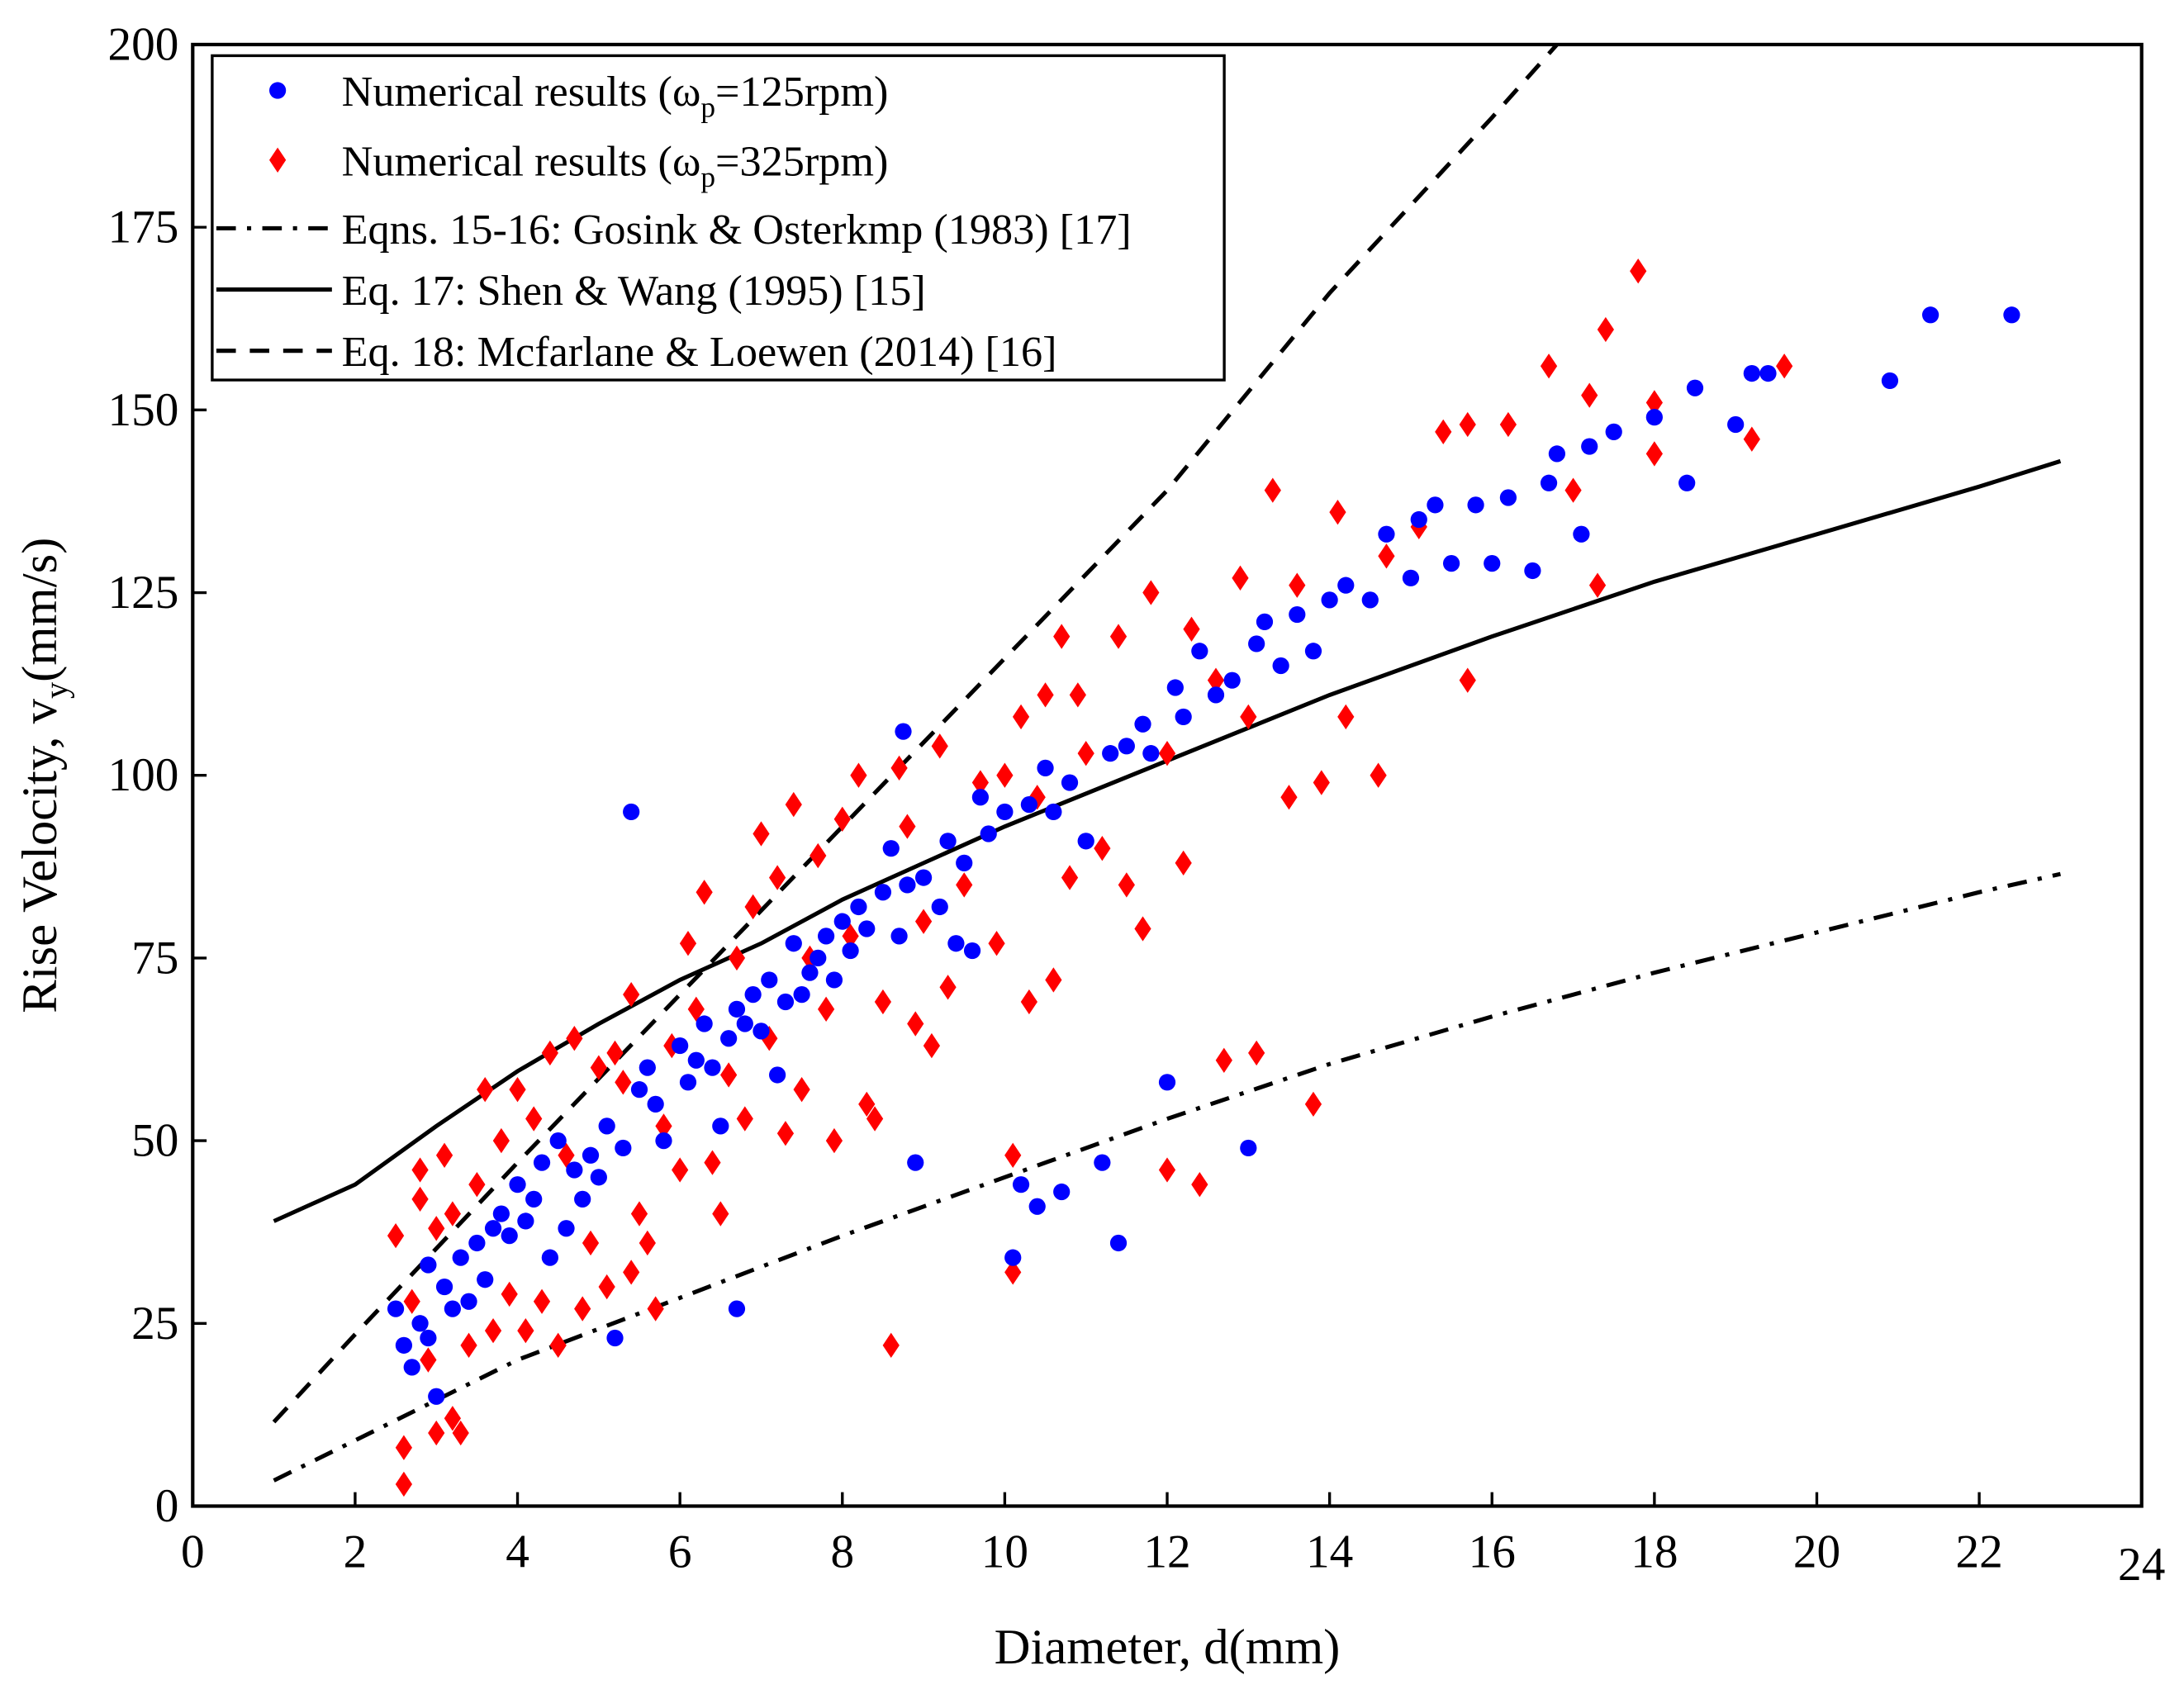  I want to click on x-axis-label: Diameter, d(mm), so click(1168, 1647).